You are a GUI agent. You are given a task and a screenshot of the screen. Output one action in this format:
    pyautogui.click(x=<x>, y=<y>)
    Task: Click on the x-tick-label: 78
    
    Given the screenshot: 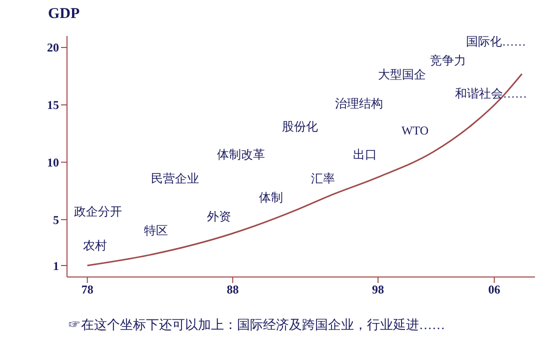 What is the action you would take?
    pyautogui.click(x=87, y=289)
    